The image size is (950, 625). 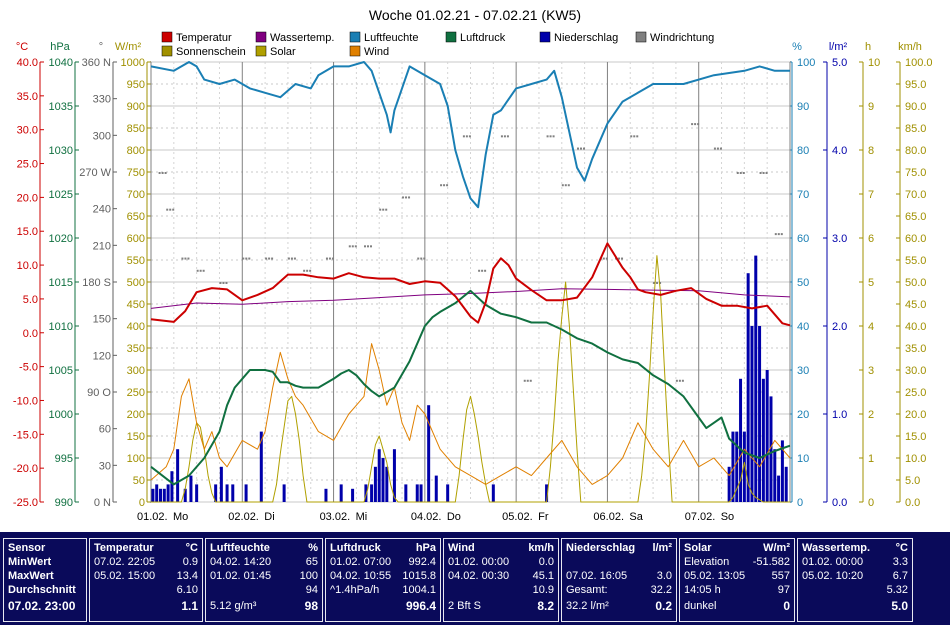 I want to click on solar-tick-label: 50, so click(x=139, y=481).